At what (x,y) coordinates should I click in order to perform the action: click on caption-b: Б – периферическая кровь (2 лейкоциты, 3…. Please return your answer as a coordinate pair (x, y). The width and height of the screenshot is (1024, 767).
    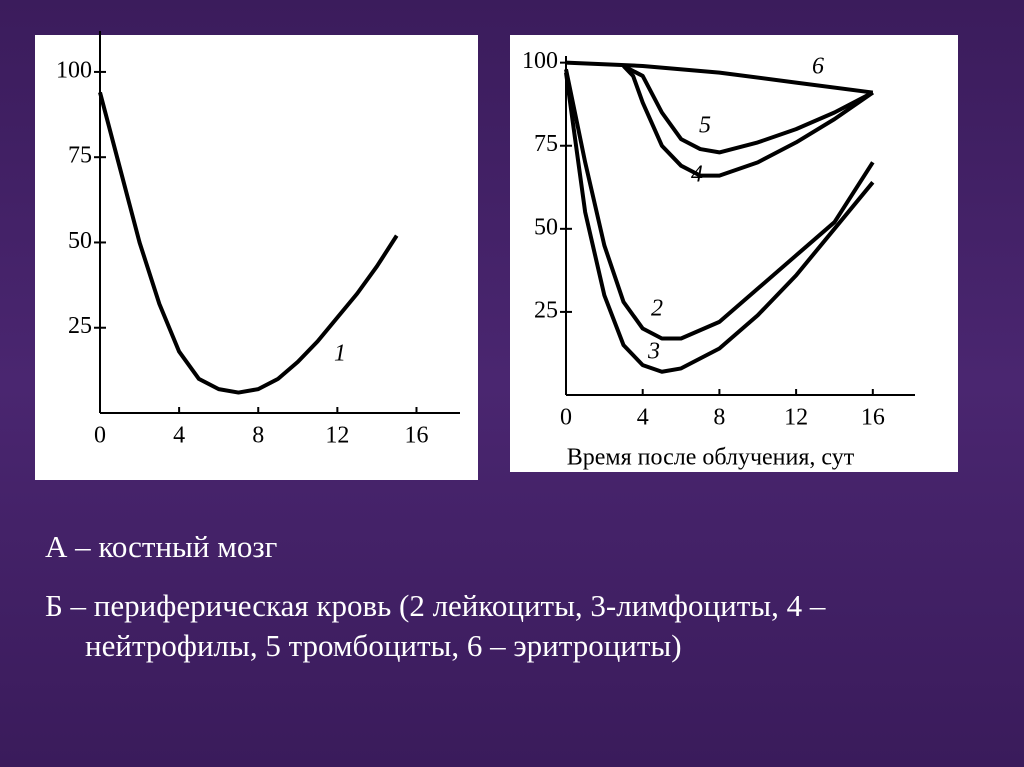
    Looking at the image, I should click on (435, 625).